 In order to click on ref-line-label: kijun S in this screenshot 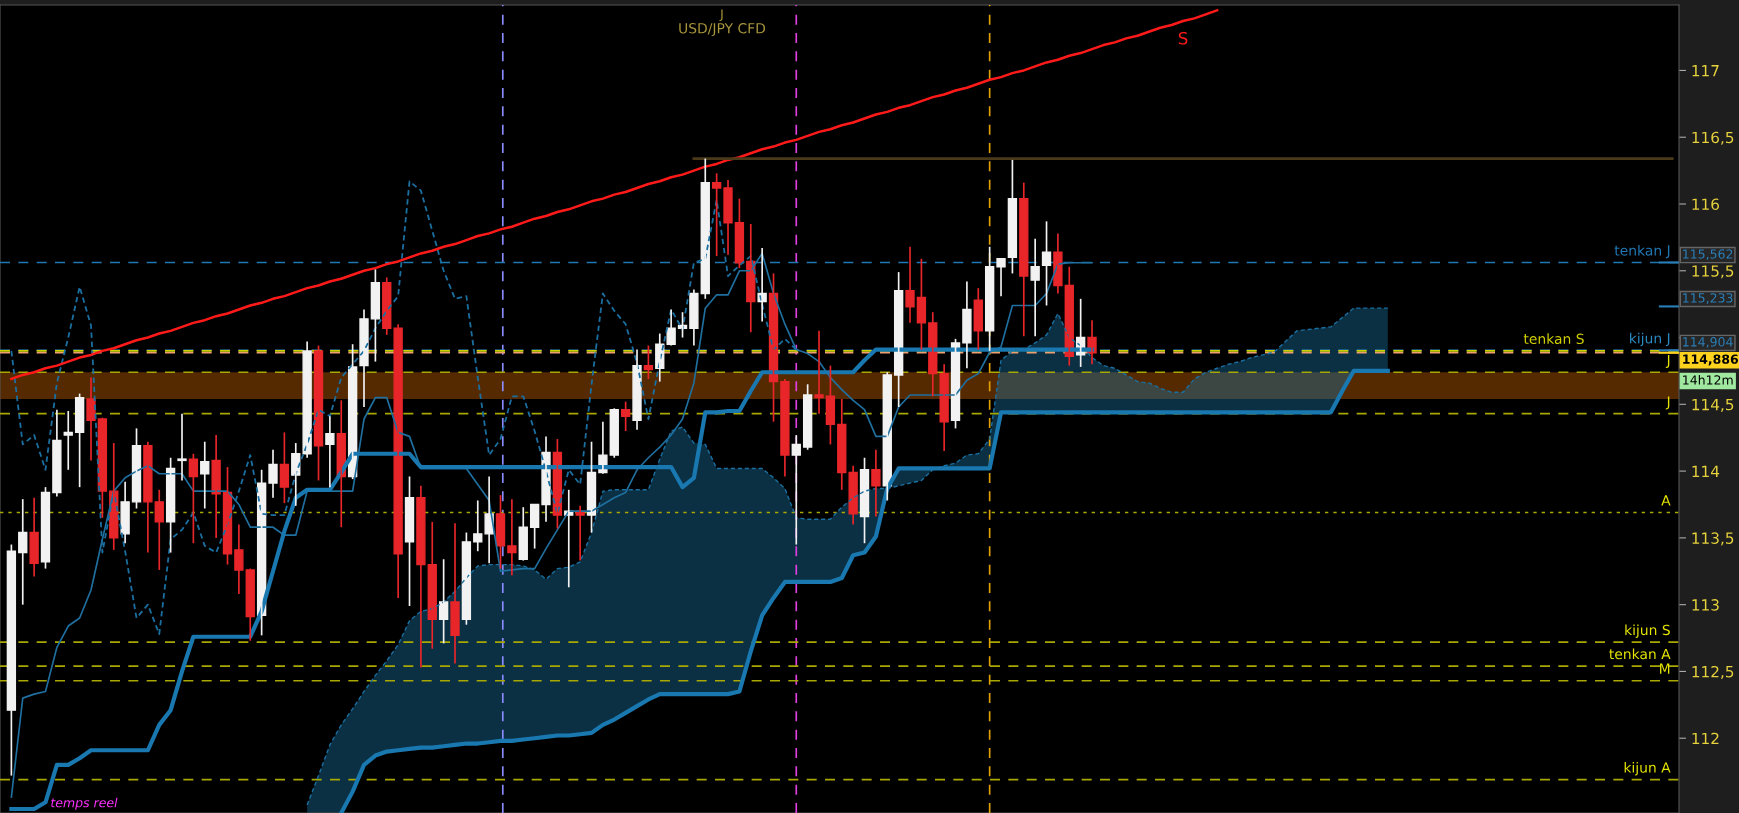, I will do `click(1647, 631)`.